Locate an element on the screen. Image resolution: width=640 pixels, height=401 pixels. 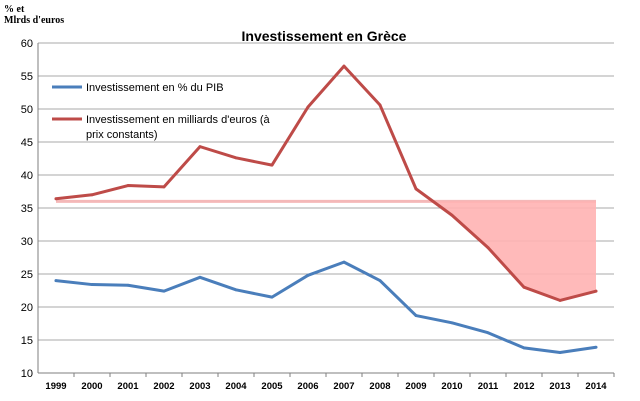
y-tick-label: 60 is located at coordinates (27, 44).